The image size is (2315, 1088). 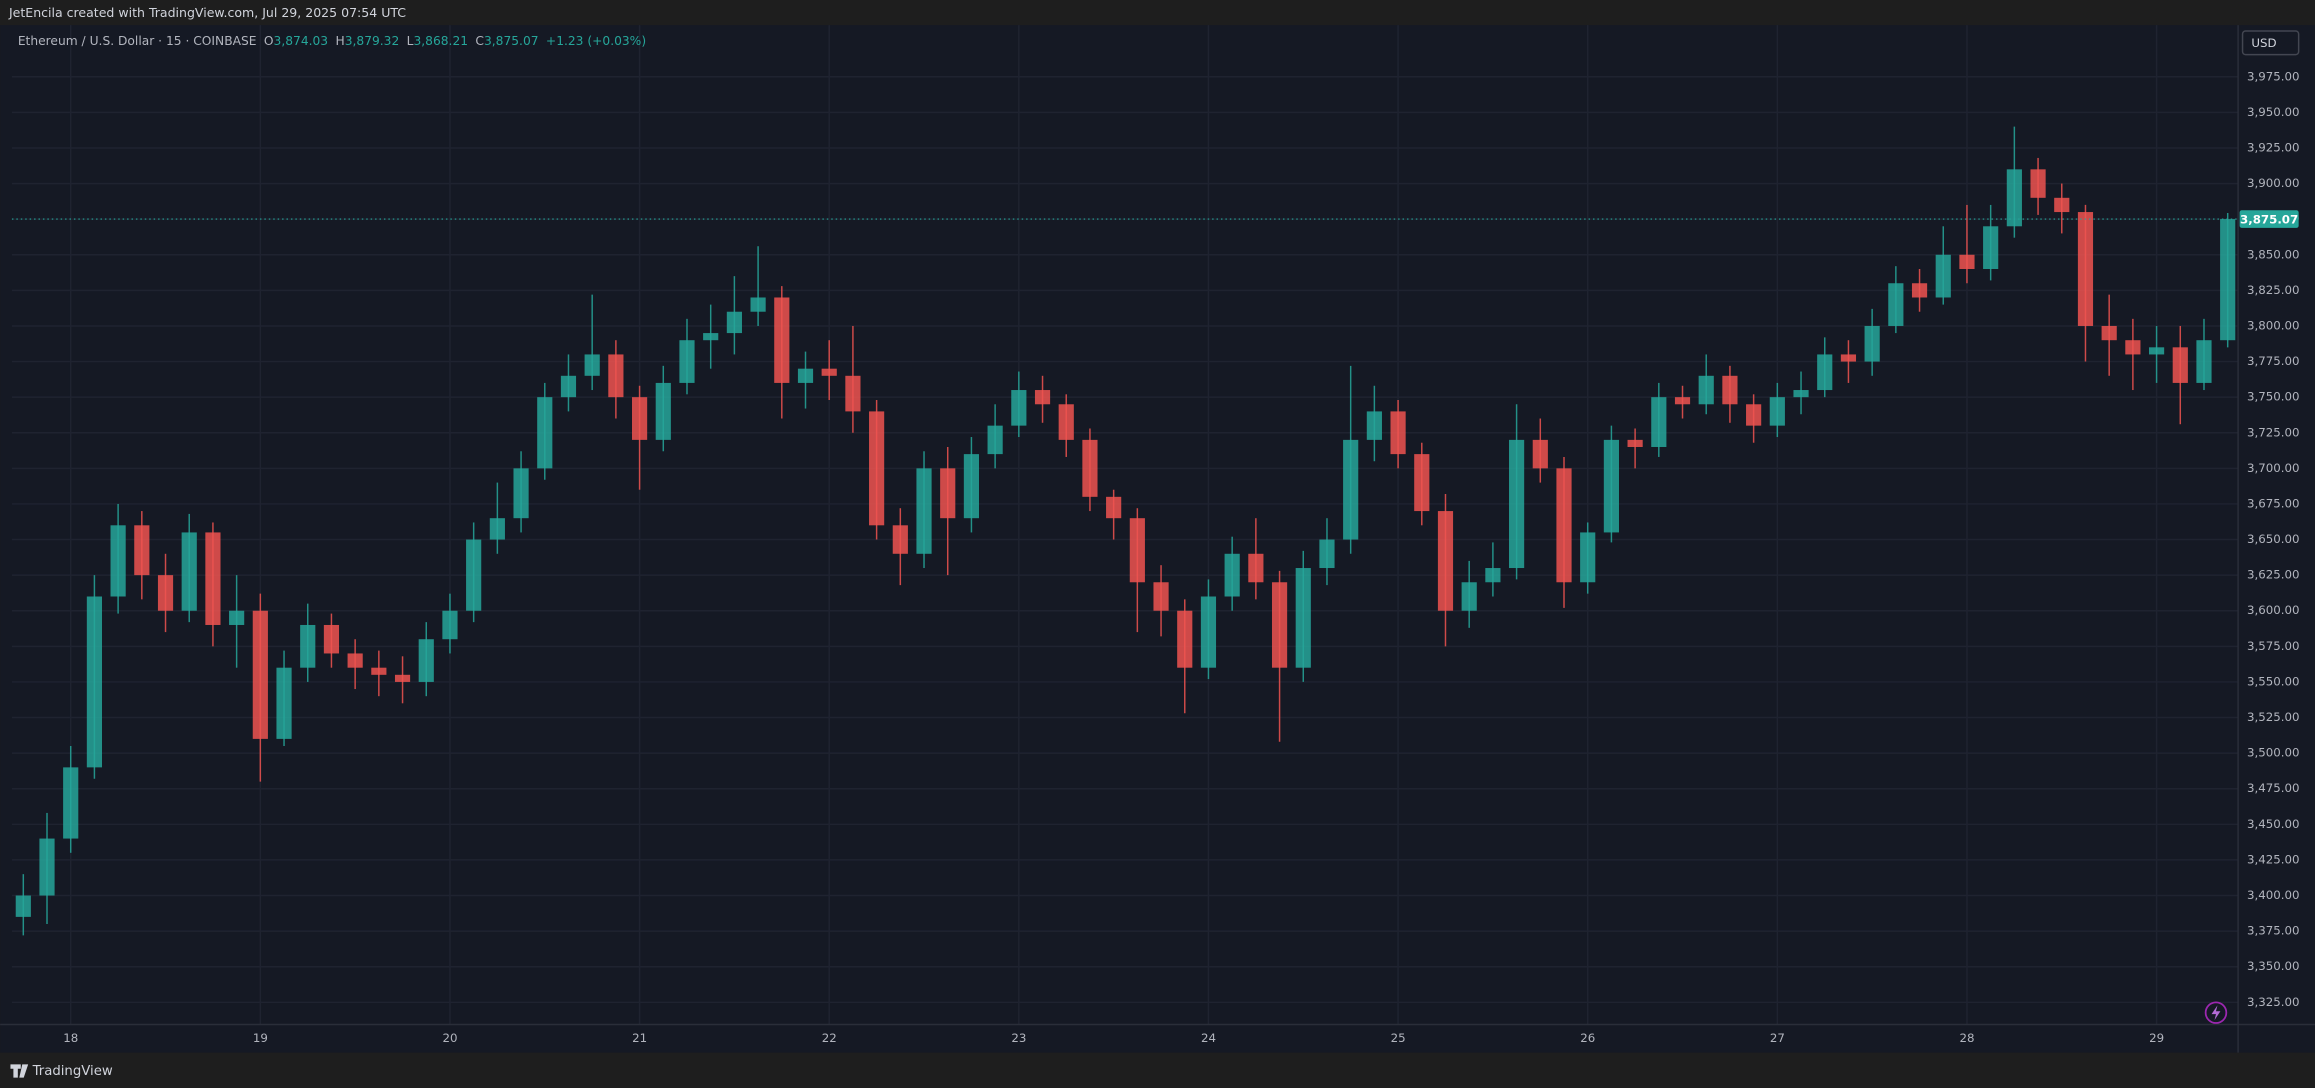 I want to click on y-tick-label: 3,850.00, so click(x=2273, y=254).